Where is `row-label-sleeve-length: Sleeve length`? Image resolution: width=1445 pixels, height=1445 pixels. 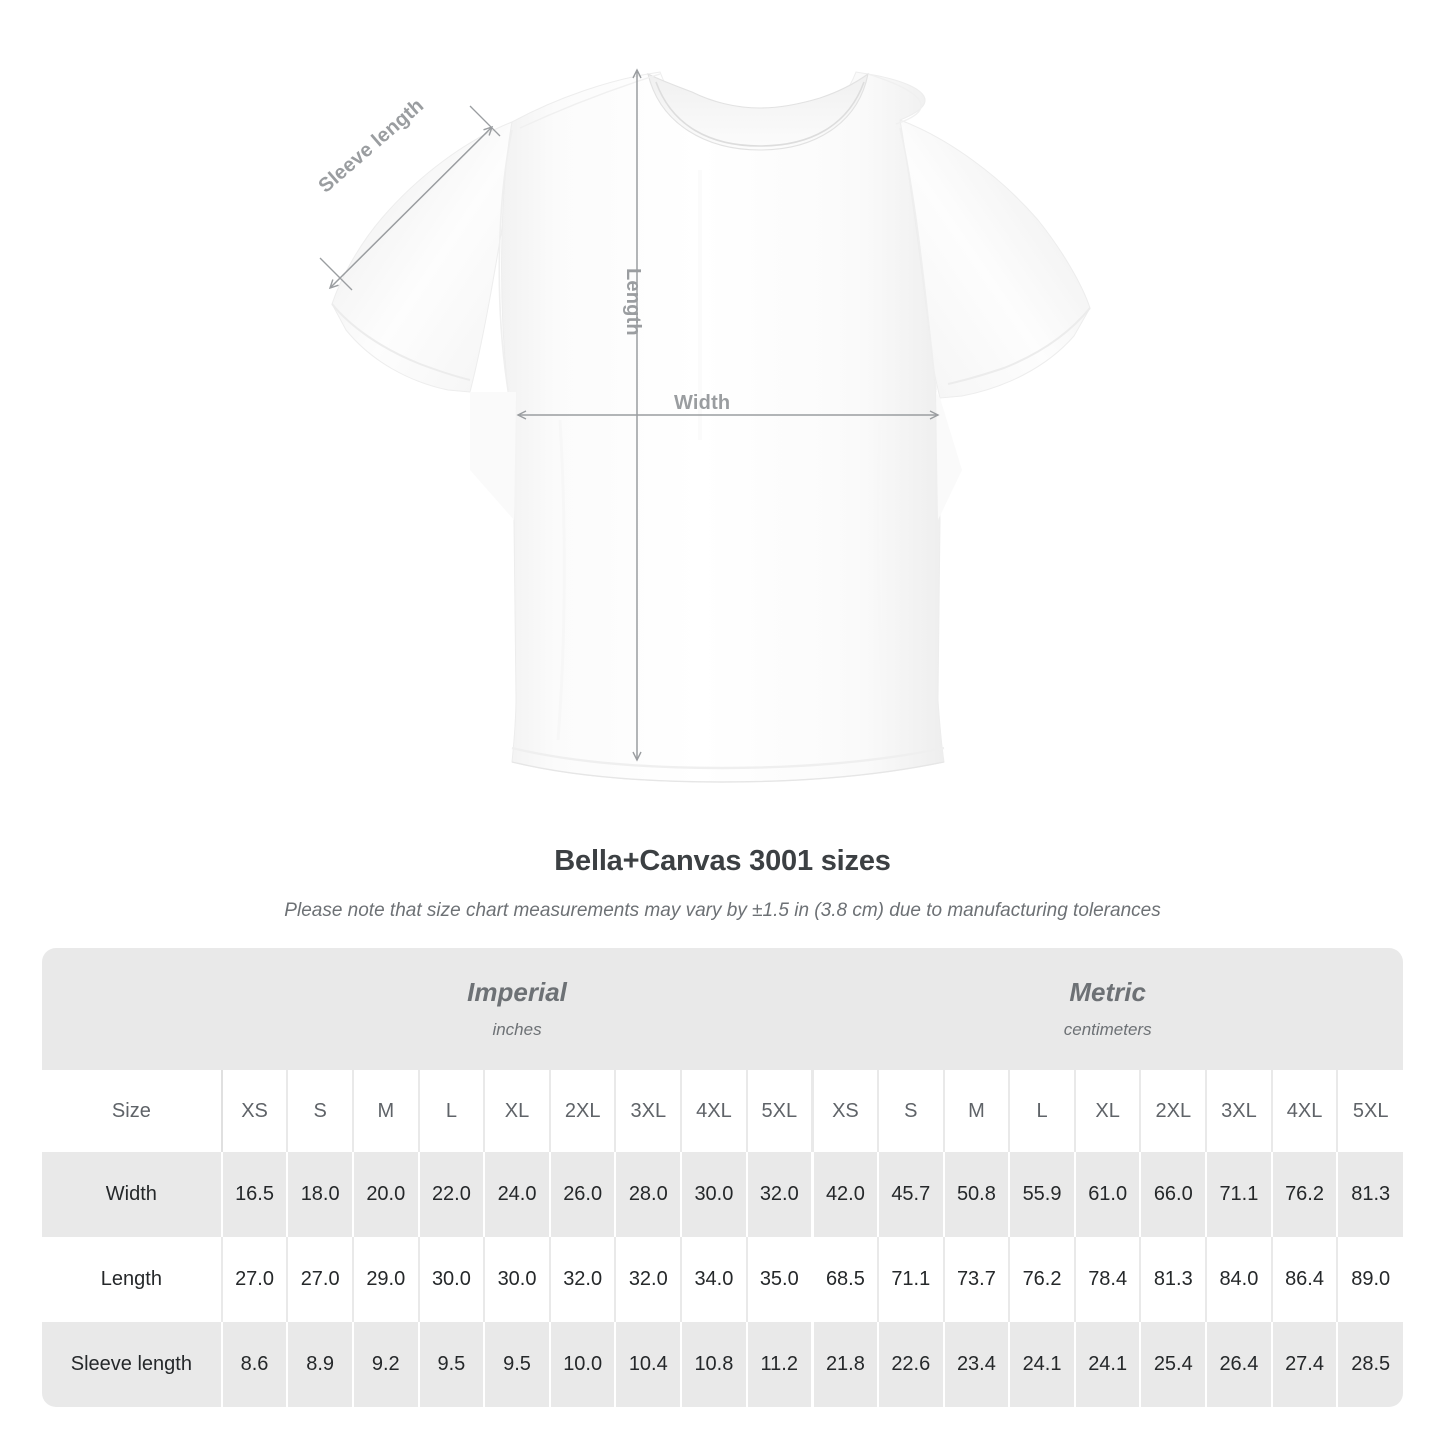
row-label-sleeve-length: Sleeve length is located at coordinates (132, 1364).